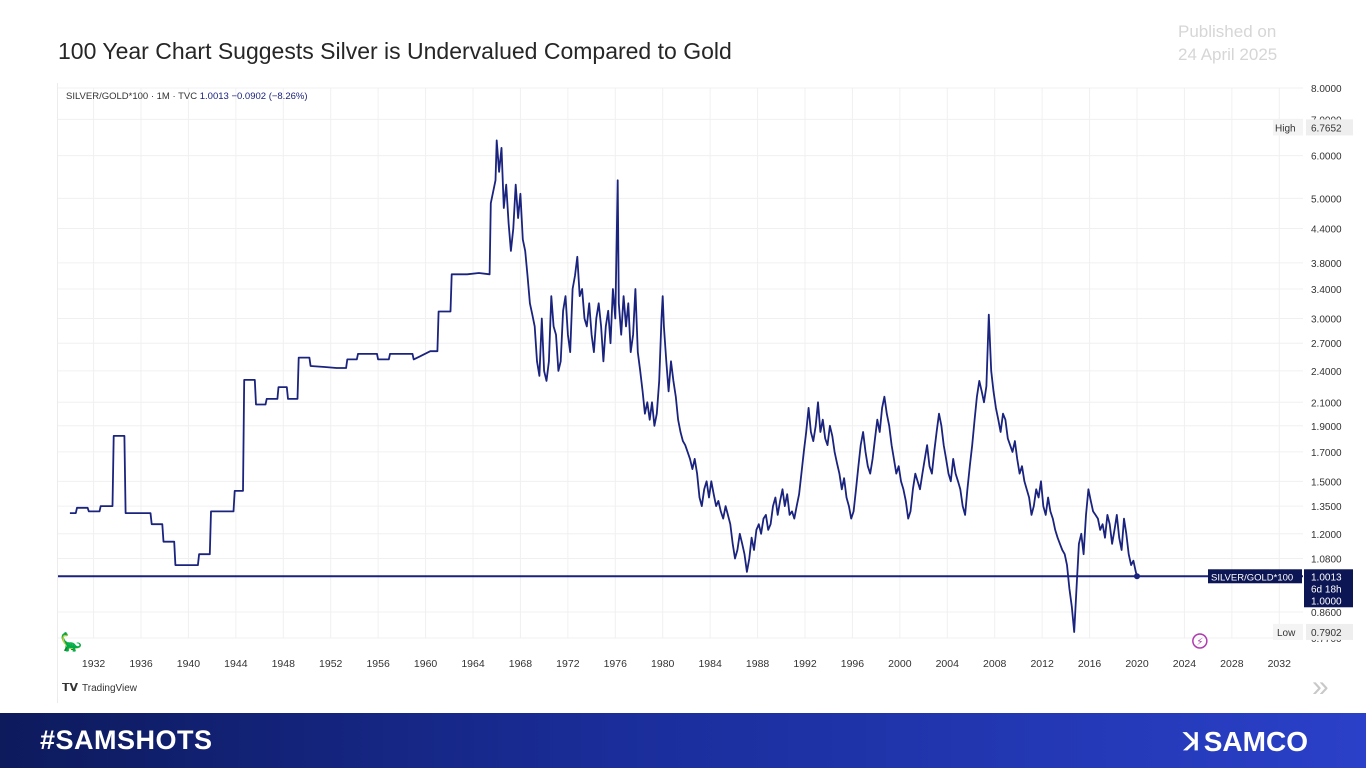 This screenshot has width=1366, height=768. What do you see at coordinates (141, 664) in the screenshot?
I see `x-tick-label: 1936` at bounding box center [141, 664].